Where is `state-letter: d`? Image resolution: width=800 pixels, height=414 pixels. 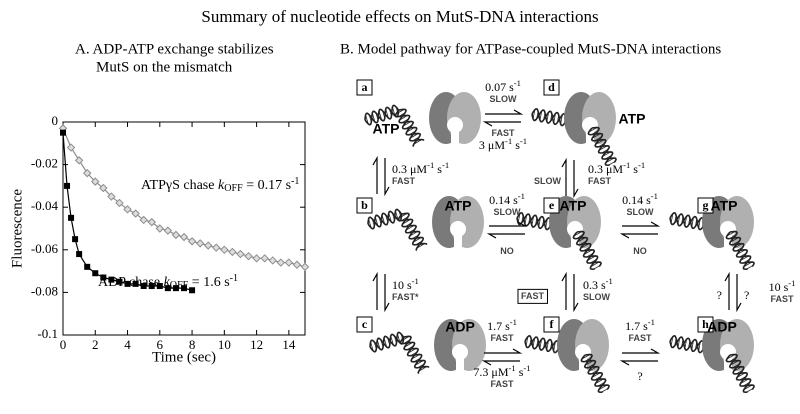
state-letter: d is located at coordinates (551, 87).